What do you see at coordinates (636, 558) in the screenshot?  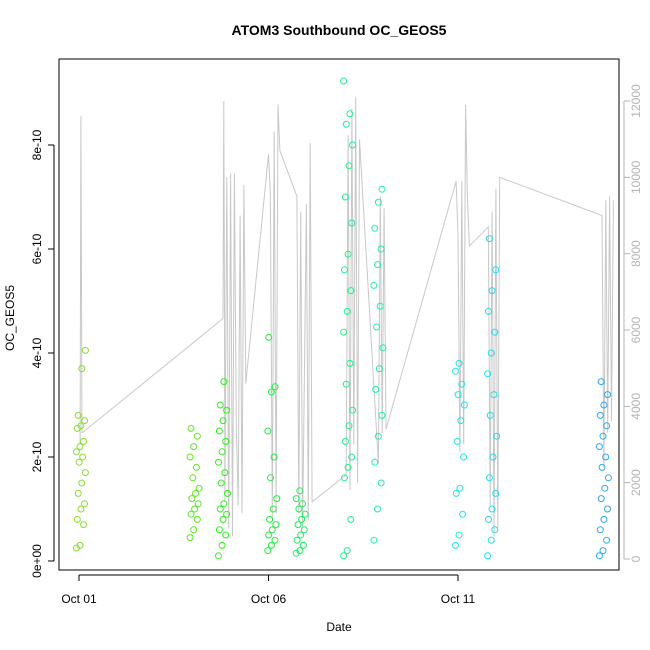 I see `y-right-tick-label: 0` at bounding box center [636, 558].